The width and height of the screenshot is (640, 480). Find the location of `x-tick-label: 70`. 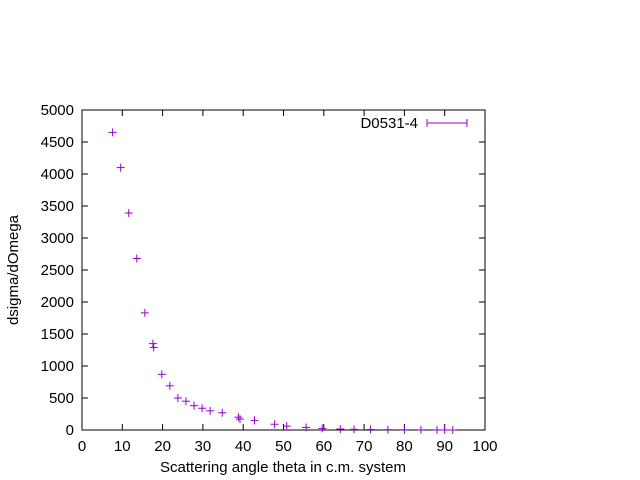

x-tick-label: 70 is located at coordinates (364, 446).